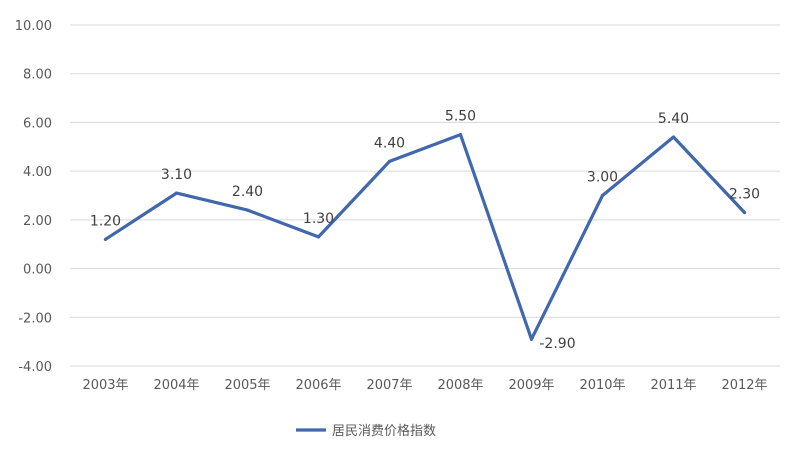 The image size is (800, 455). I want to click on y-tick-label: 8.00, so click(37, 75).